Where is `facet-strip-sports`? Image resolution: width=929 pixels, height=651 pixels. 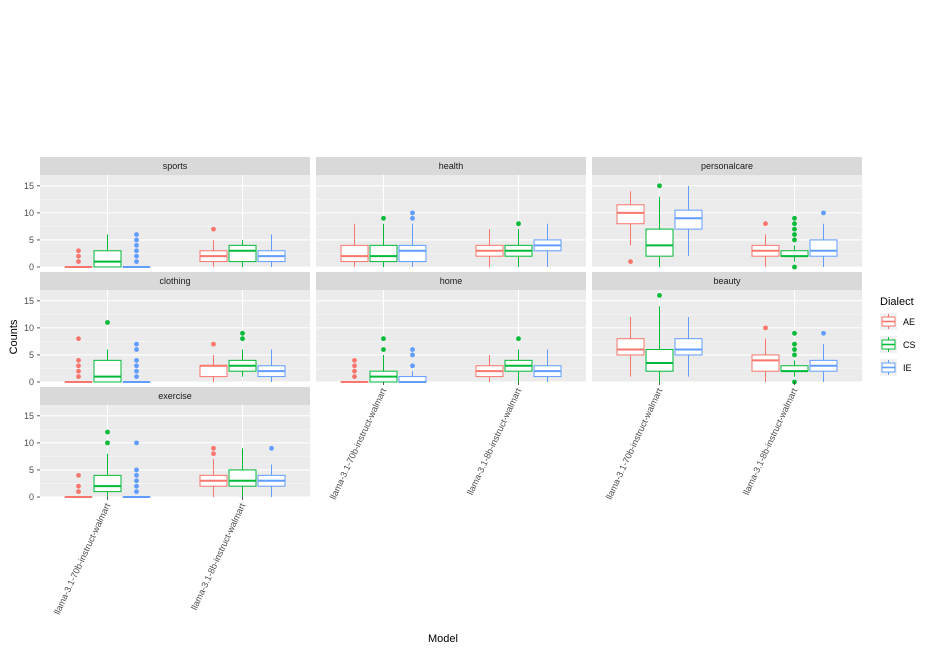 facet-strip-sports is located at coordinates (175, 166).